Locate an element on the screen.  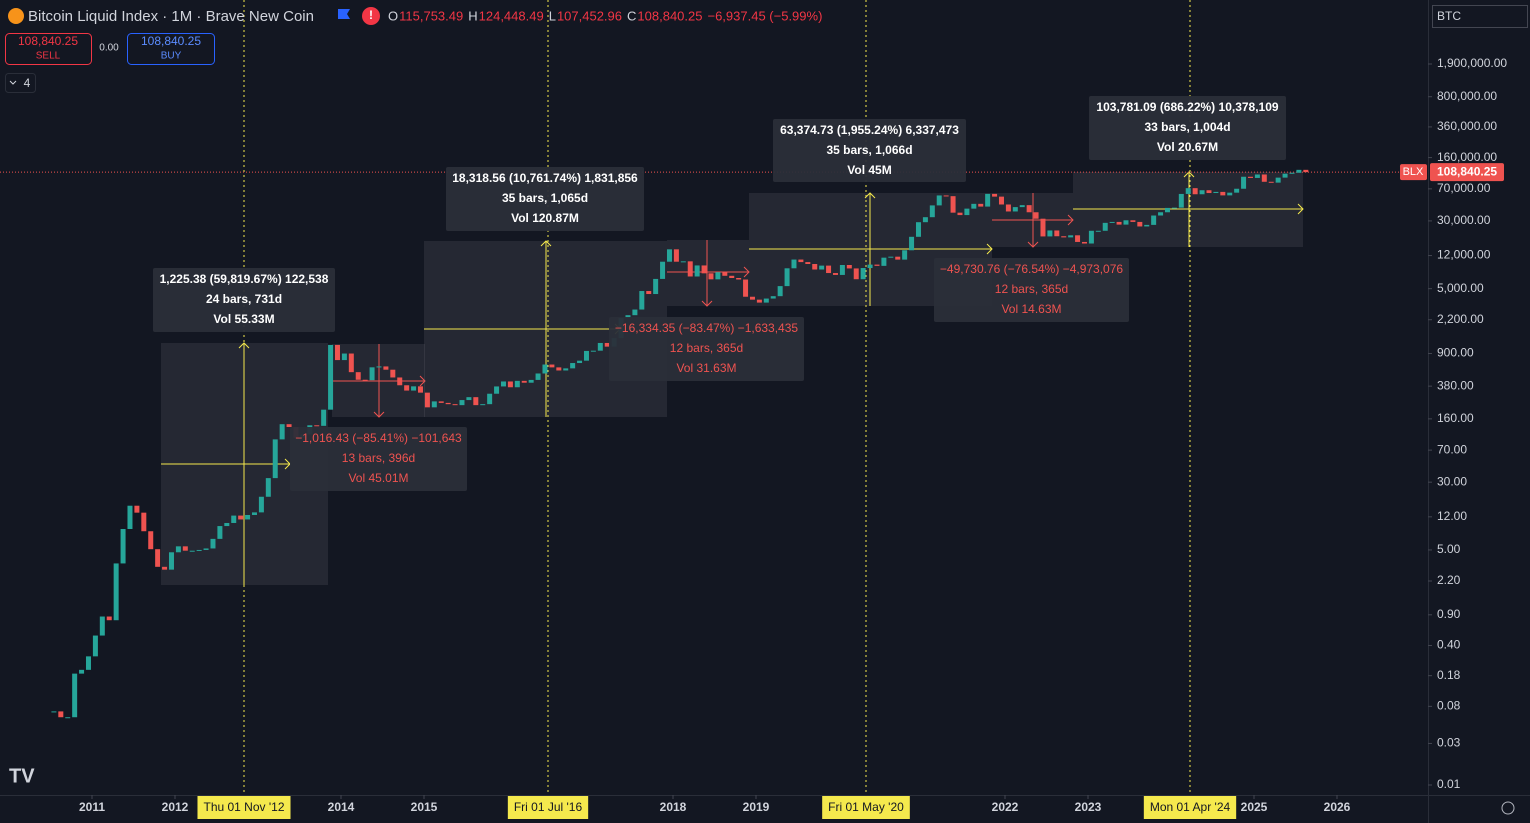
x-tick-label: 2014 is located at coordinates (341, 807).